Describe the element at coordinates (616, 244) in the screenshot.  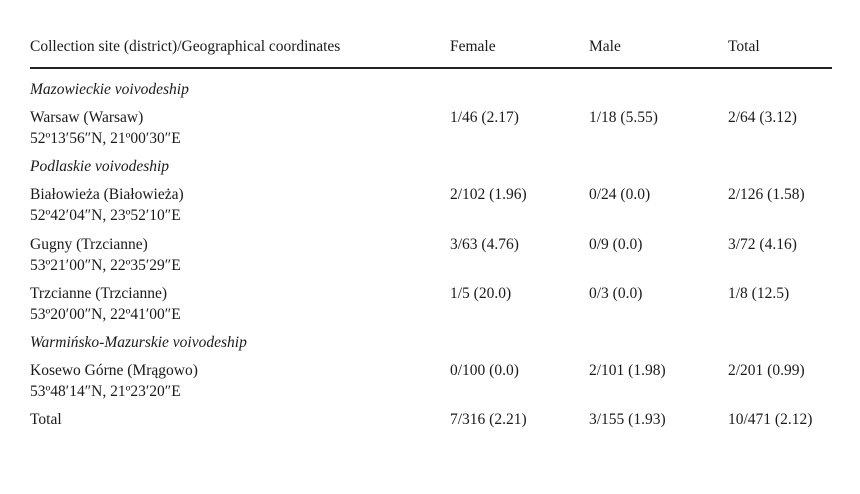
I see `male-value: 0/9 (0.0)` at that location.